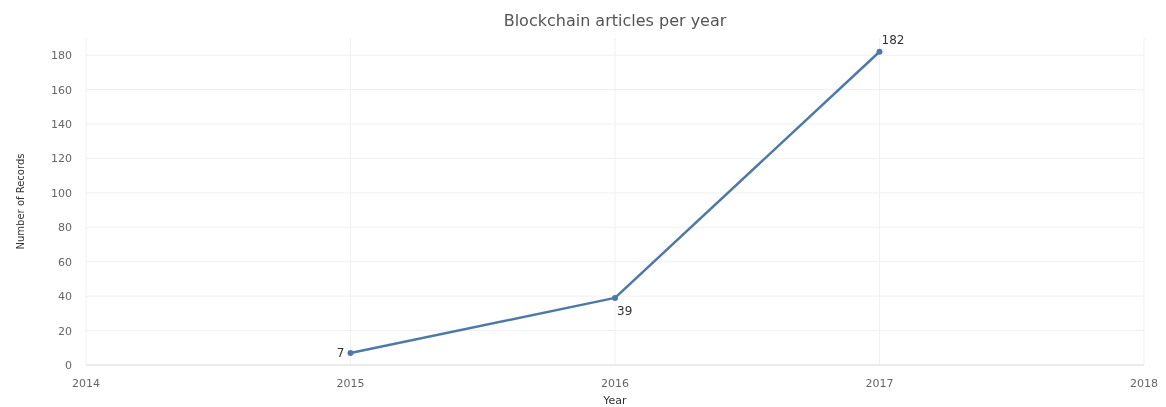 Image resolution: width=1166 pixels, height=407 pixels. Describe the element at coordinates (20, 201) in the screenshot. I see `y-axis-title: Number of Records` at that location.